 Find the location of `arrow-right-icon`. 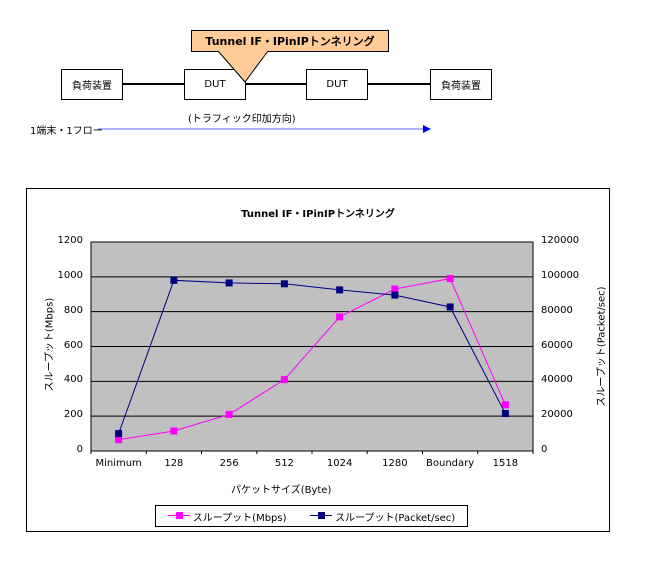

arrow-right-icon is located at coordinates (264, 129).